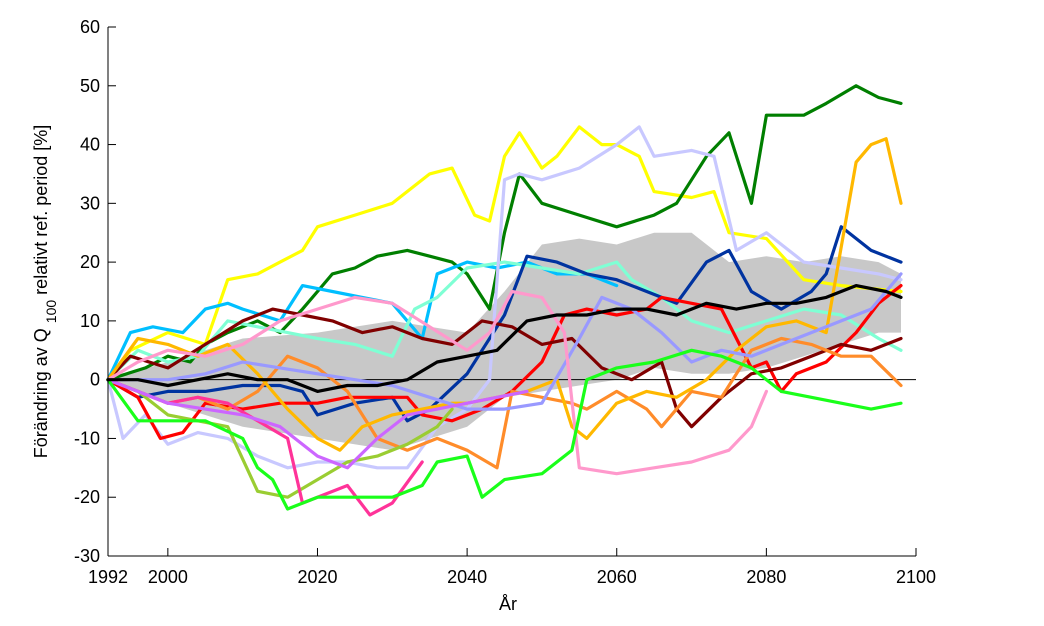 This screenshot has height=626, width=1044. What do you see at coordinates (90, 145) in the screenshot?
I see `y-tick-label: 40` at bounding box center [90, 145].